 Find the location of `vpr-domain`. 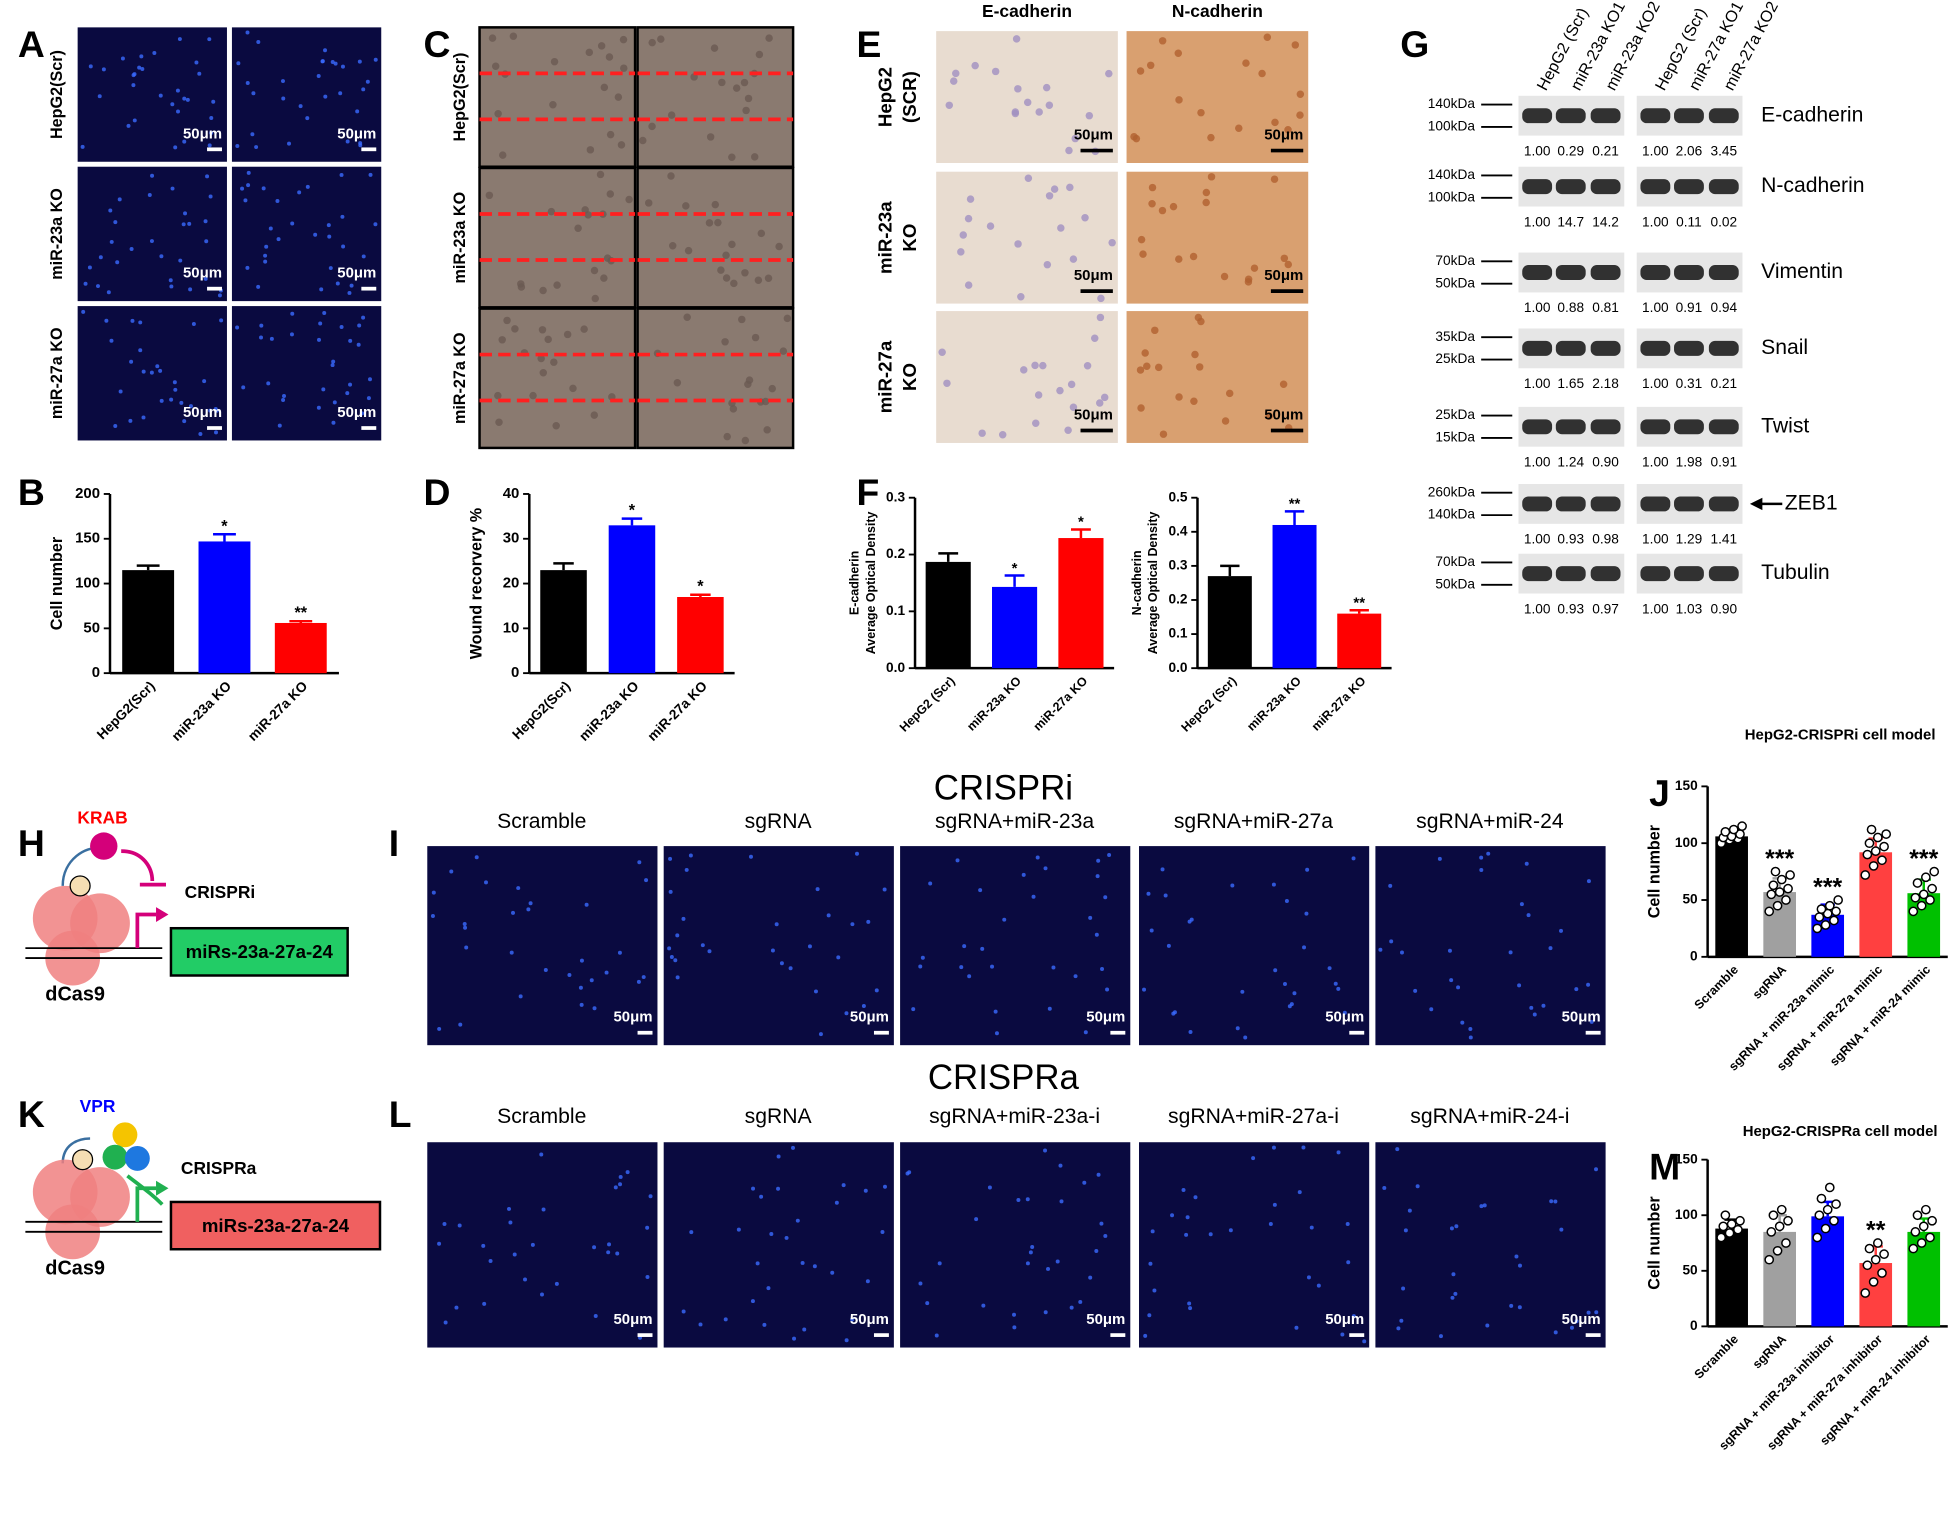

vpr-domain is located at coordinates (115, 1157).